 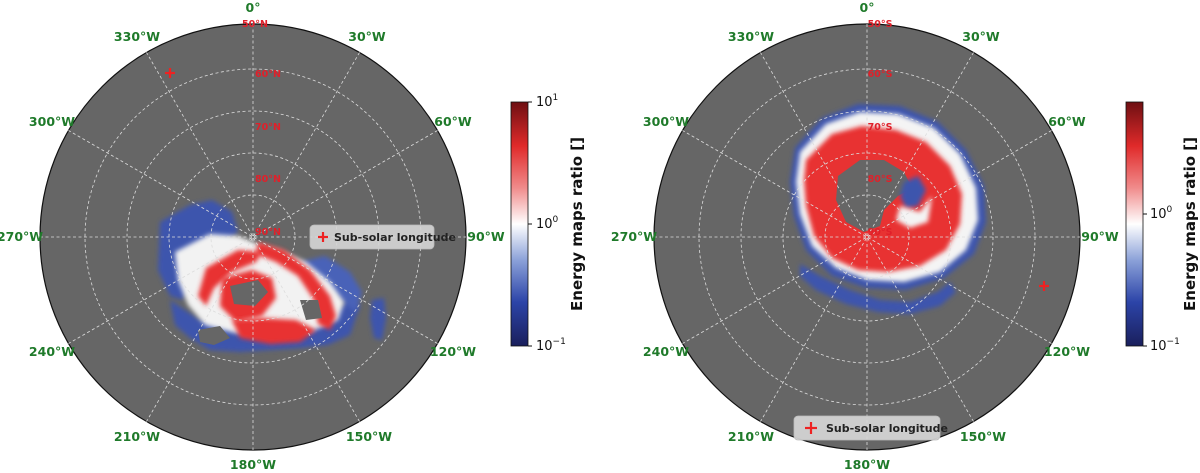 I want to click on south-lat-label-80: 80°S, so click(x=880, y=179).